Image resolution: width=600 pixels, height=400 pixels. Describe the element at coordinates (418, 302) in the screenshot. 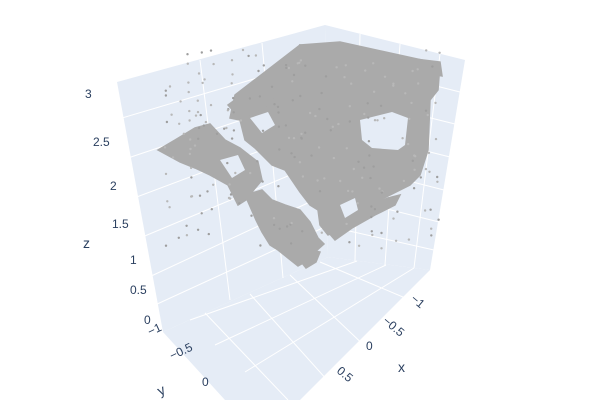

I see `x-tick-neg1: −1` at that location.